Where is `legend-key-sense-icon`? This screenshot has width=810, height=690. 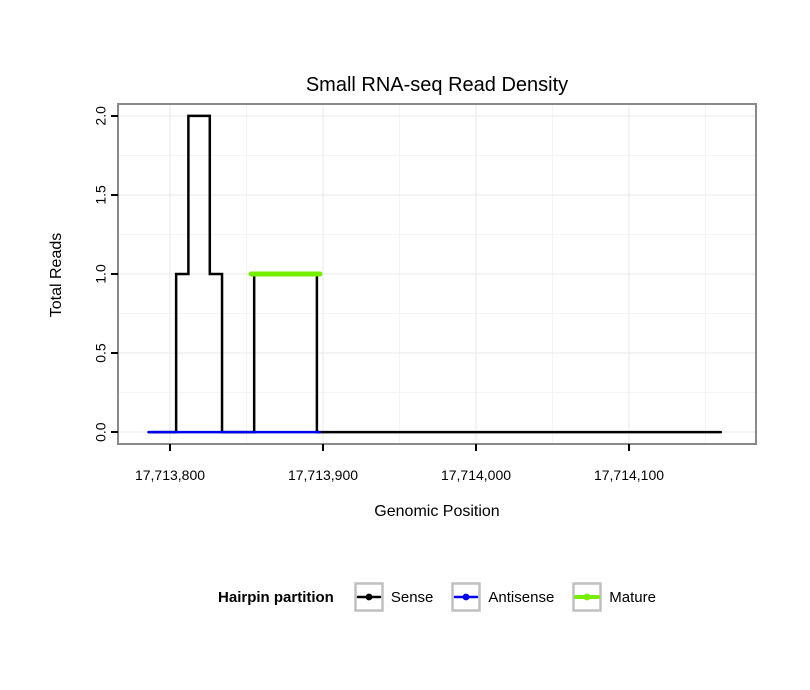 legend-key-sense-icon is located at coordinates (369, 597).